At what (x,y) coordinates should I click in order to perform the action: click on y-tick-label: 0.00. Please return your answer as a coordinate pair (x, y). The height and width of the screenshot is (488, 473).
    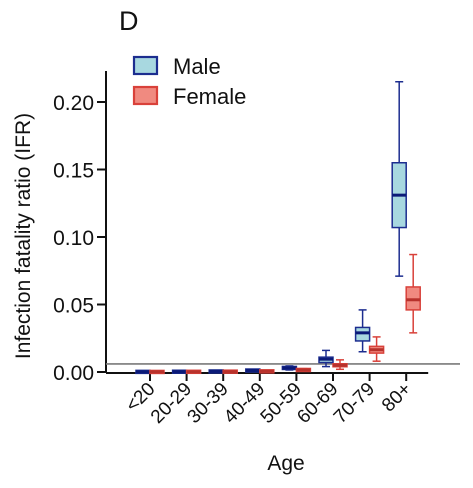
    Looking at the image, I should click on (73, 373).